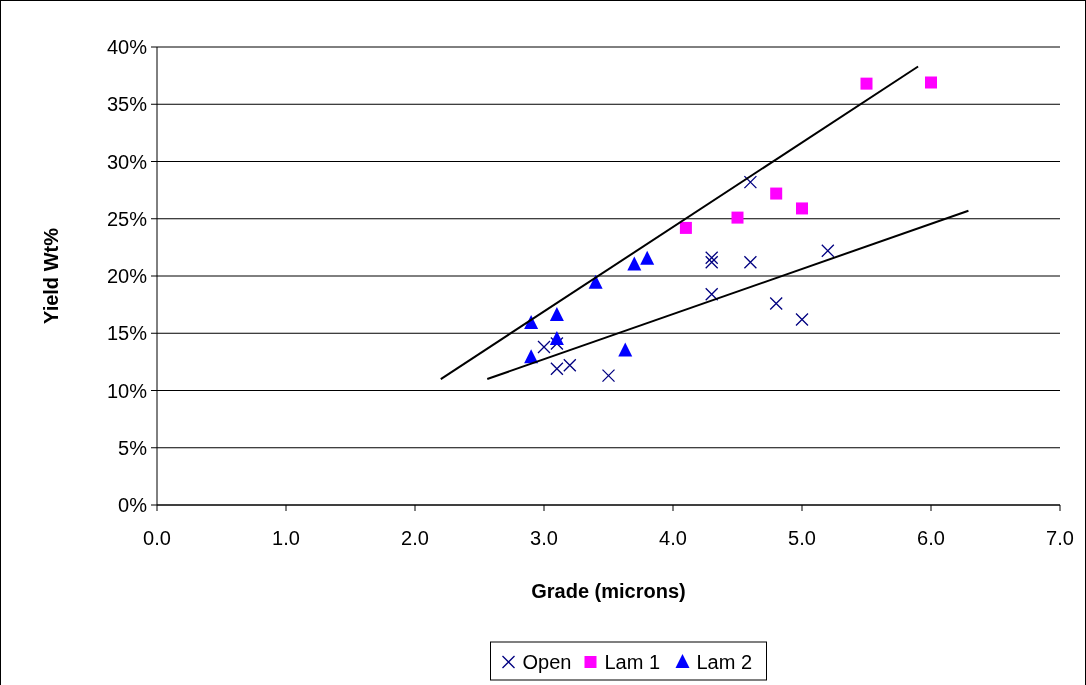 Image resolution: width=1086 pixels, height=685 pixels. I want to click on x-tick-label: 1.0, so click(286, 538).